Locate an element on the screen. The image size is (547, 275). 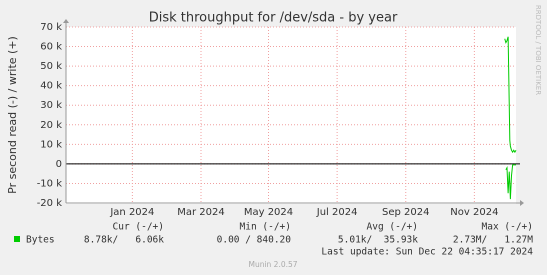
chart-title: Disk throughput for /dev/sda - by year is located at coordinates (273, 18).